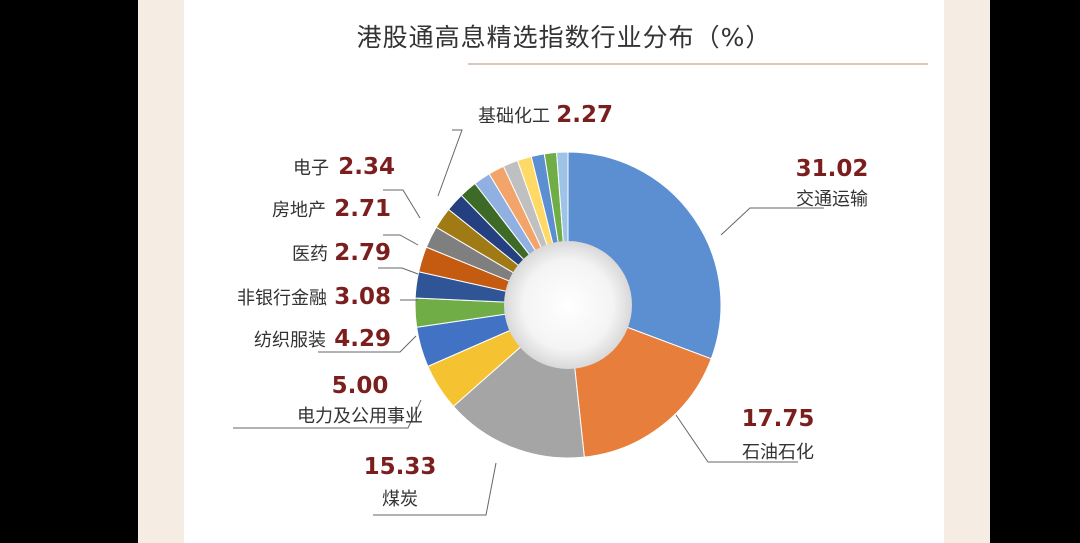 The width and height of the screenshot is (1080, 543). What do you see at coordinates (366, 167) in the screenshot?
I see `value-label-8: 2.34` at bounding box center [366, 167].